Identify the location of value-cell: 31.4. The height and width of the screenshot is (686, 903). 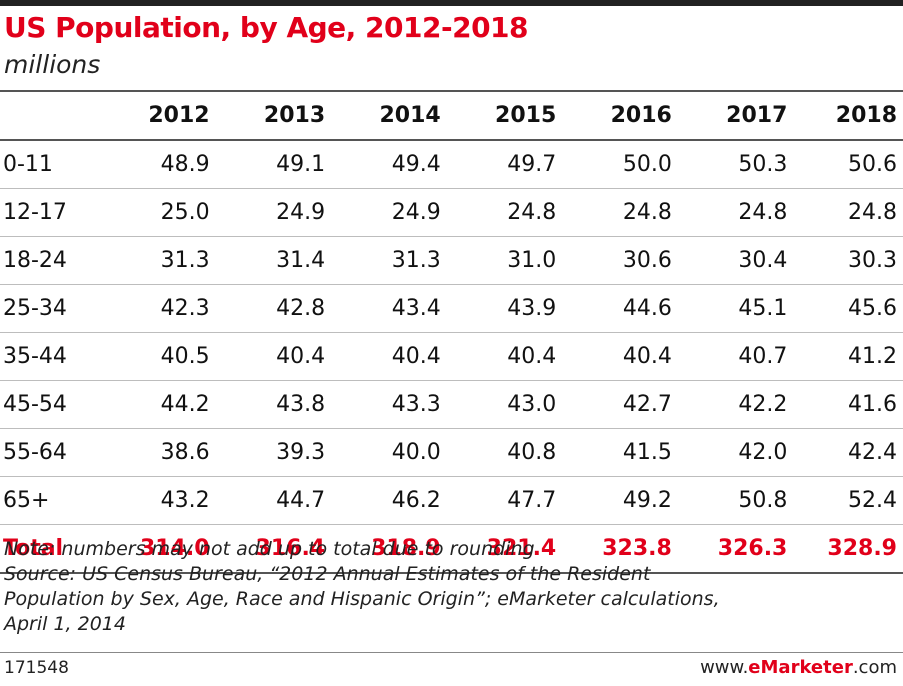
(301, 260).